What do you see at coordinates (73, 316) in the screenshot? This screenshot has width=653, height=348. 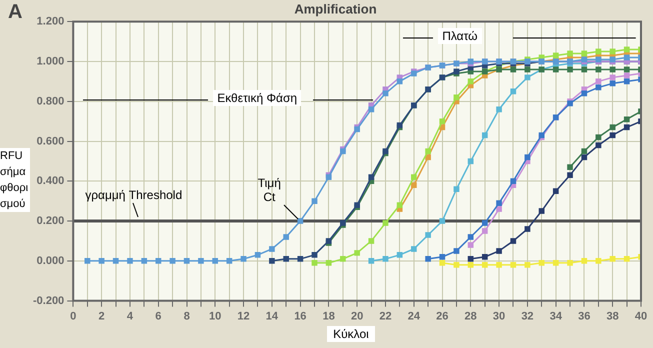 I see `x-tick-label: 0` at bounding box center [73, 316].